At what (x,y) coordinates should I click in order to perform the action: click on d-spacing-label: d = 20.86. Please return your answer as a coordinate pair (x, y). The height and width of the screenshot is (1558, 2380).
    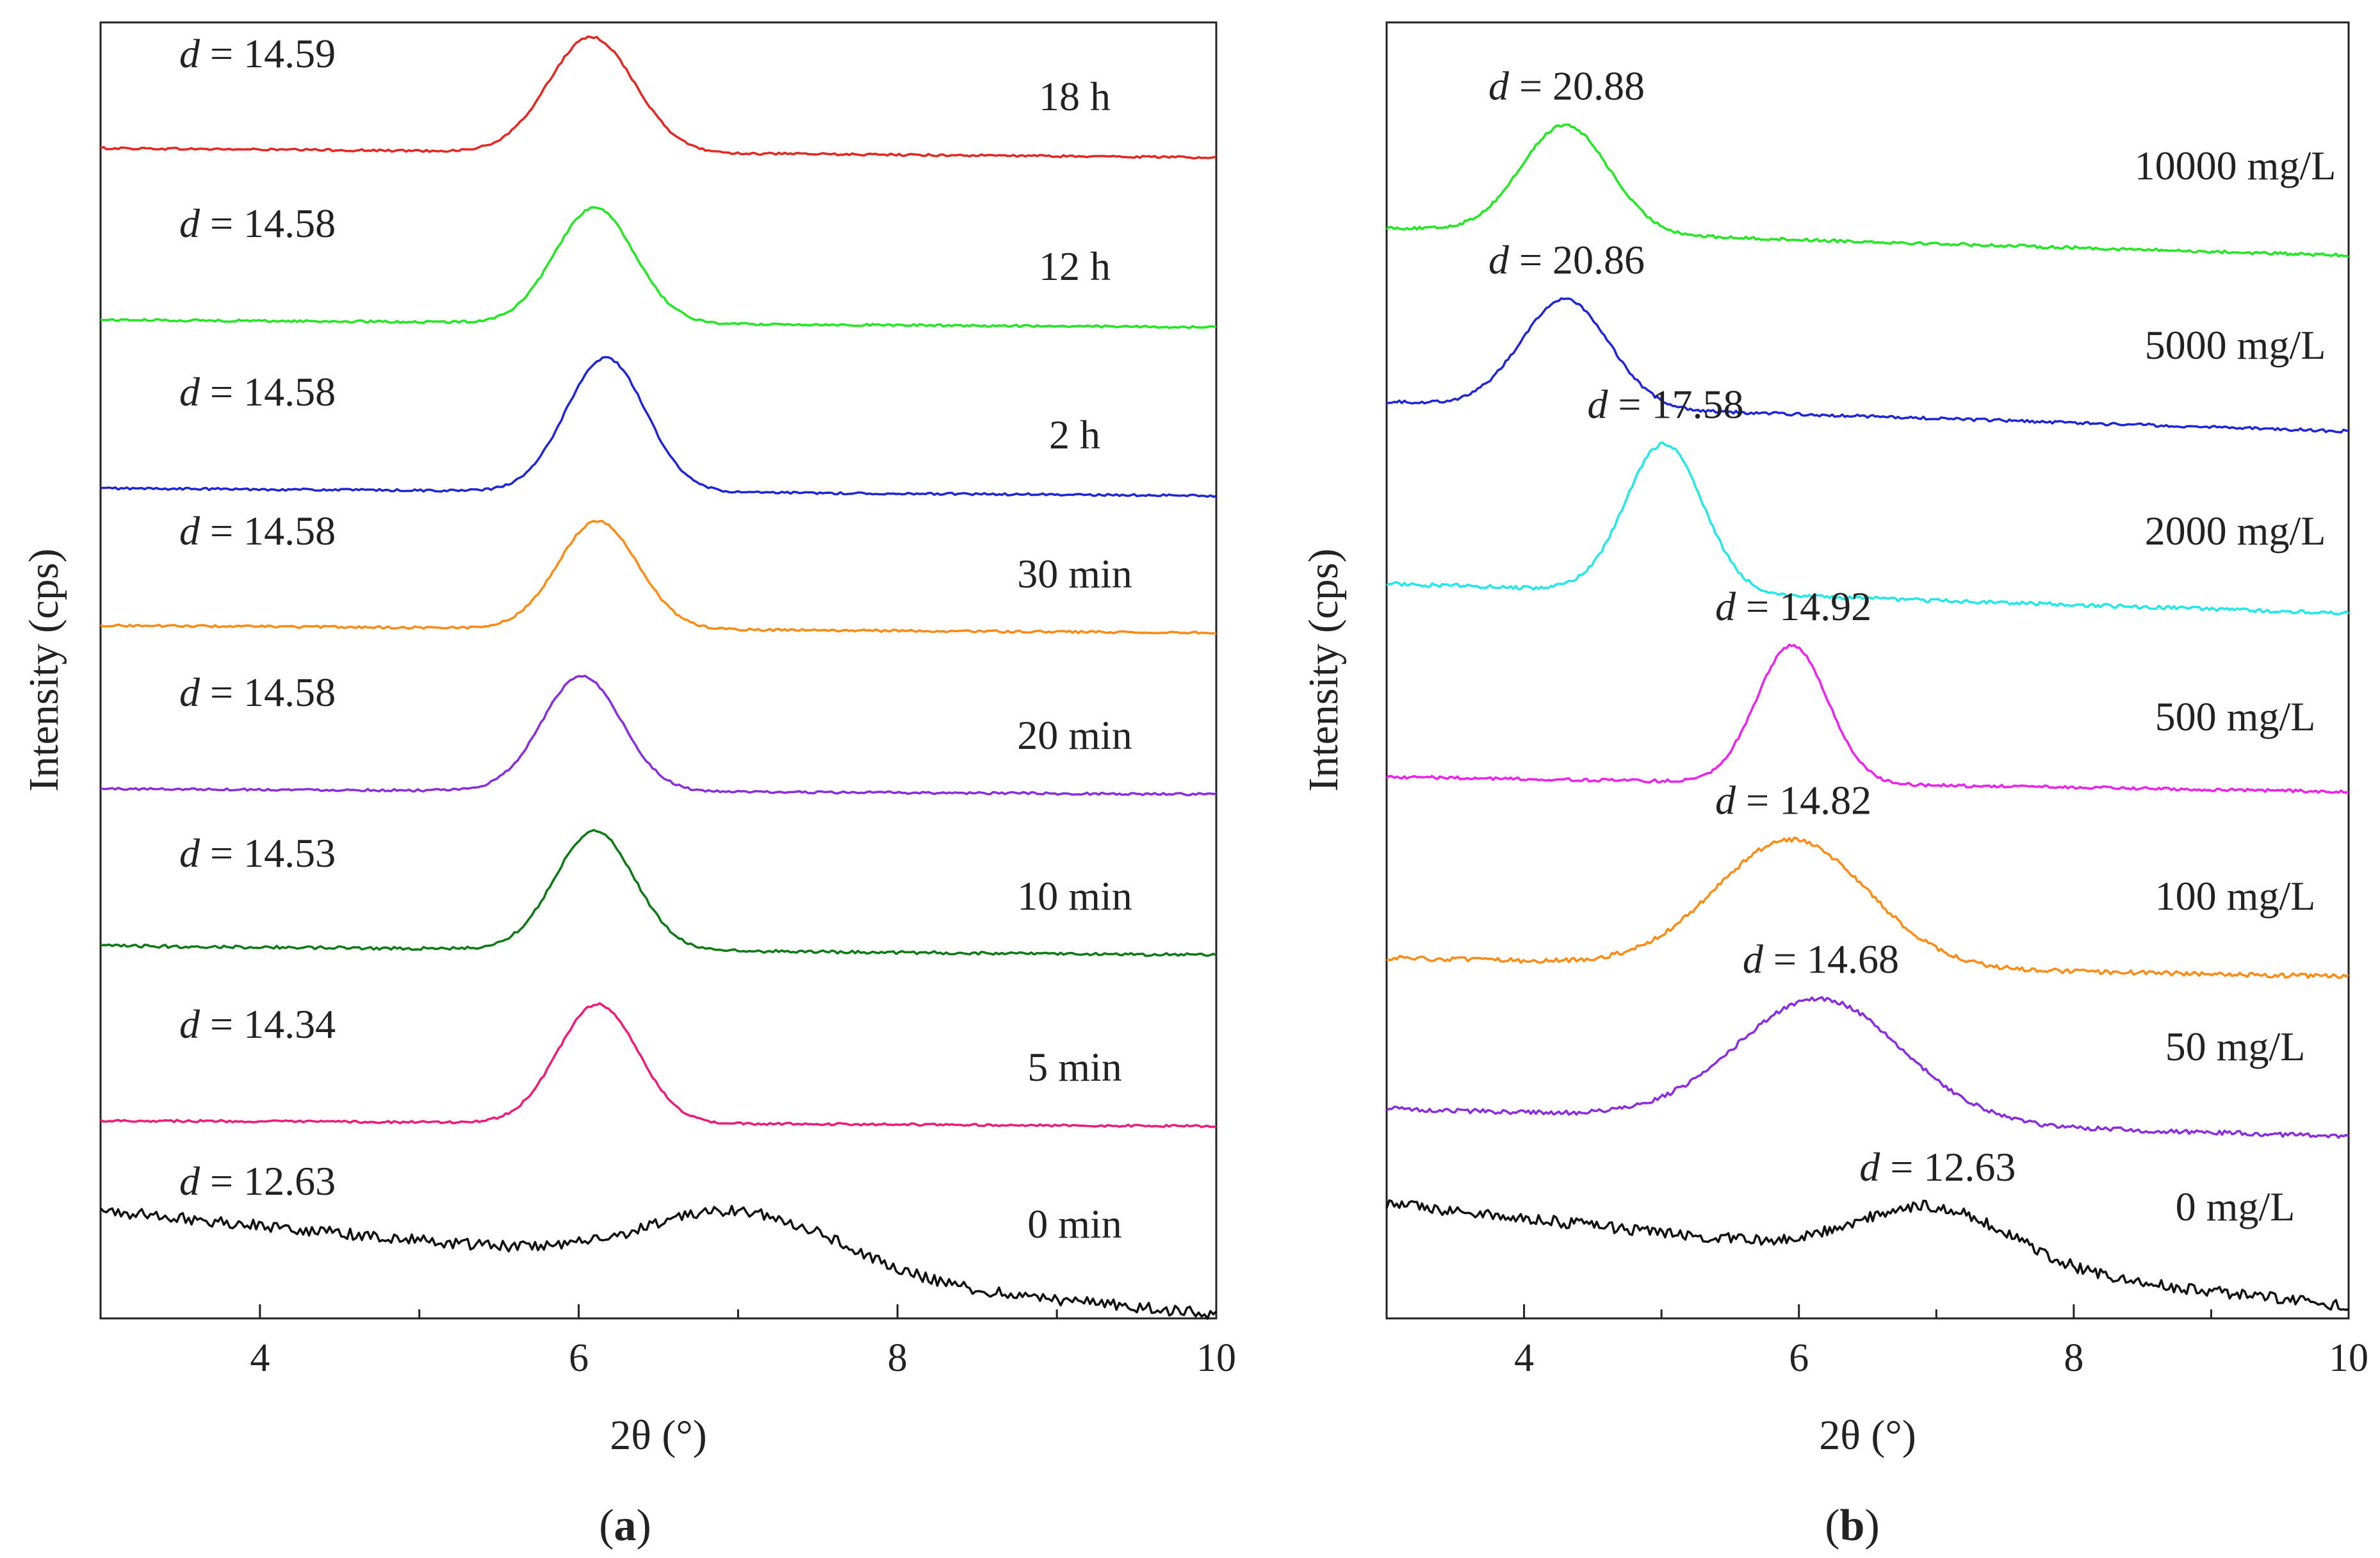
    Looking at the image, I should click on (1567, 260).